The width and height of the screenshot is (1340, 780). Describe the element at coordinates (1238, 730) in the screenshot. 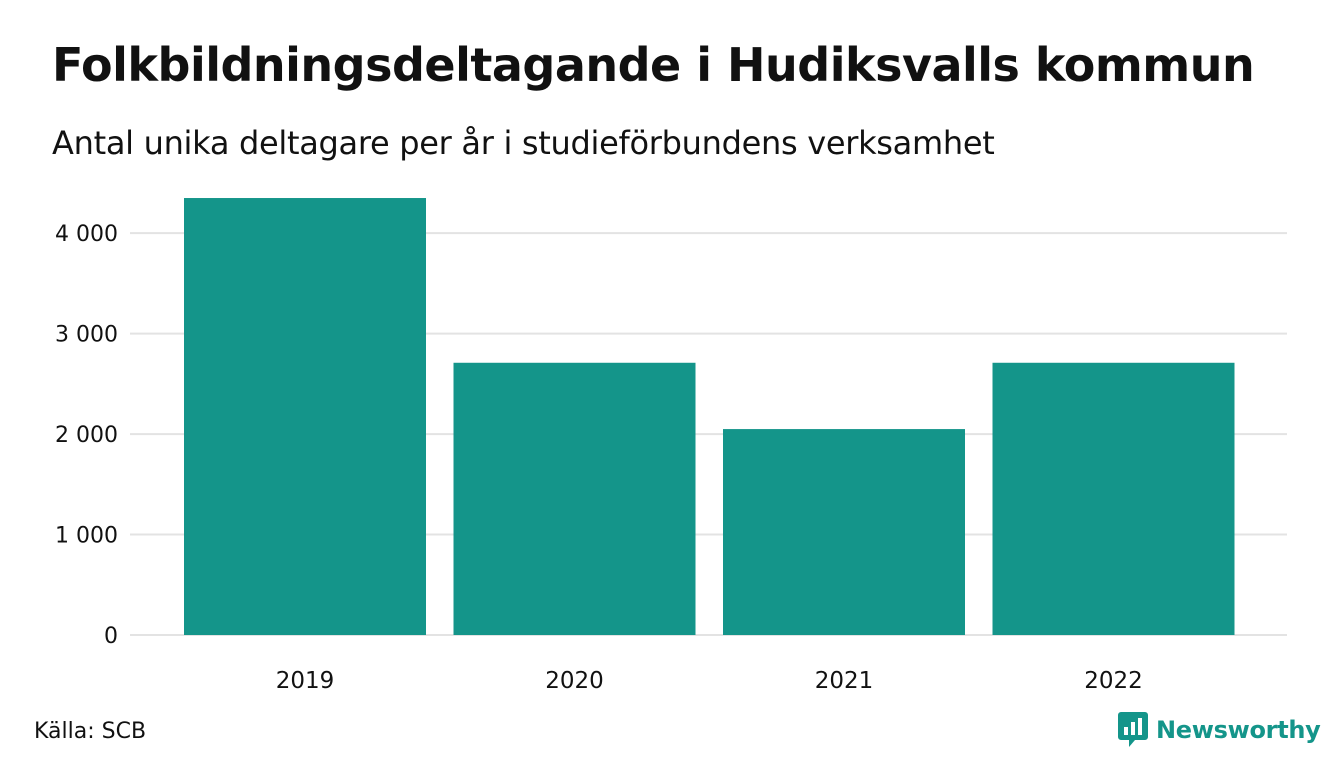

I see `brand-name: Newsworthy` at that location.